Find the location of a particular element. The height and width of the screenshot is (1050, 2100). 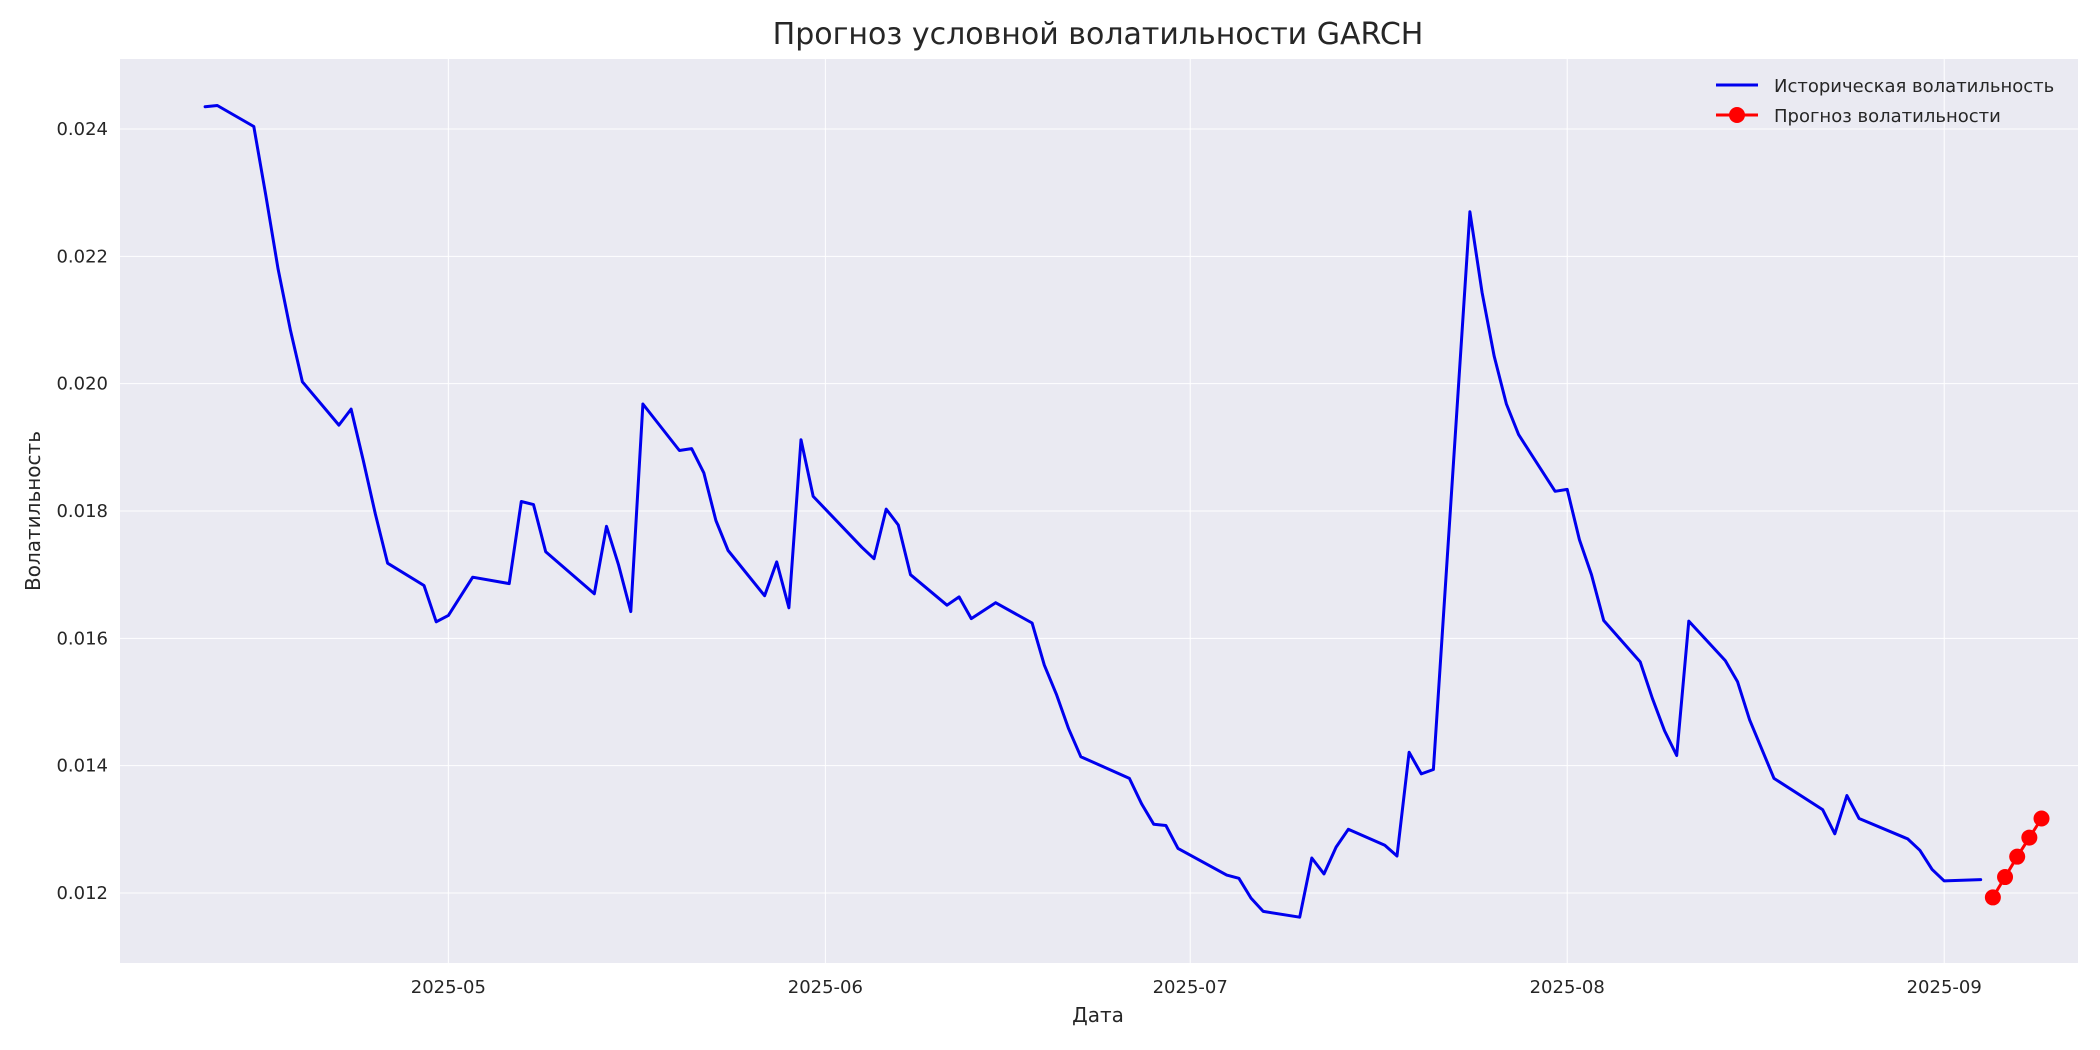

y-tick-label: 0.022 is located at coordinates (82, 256).